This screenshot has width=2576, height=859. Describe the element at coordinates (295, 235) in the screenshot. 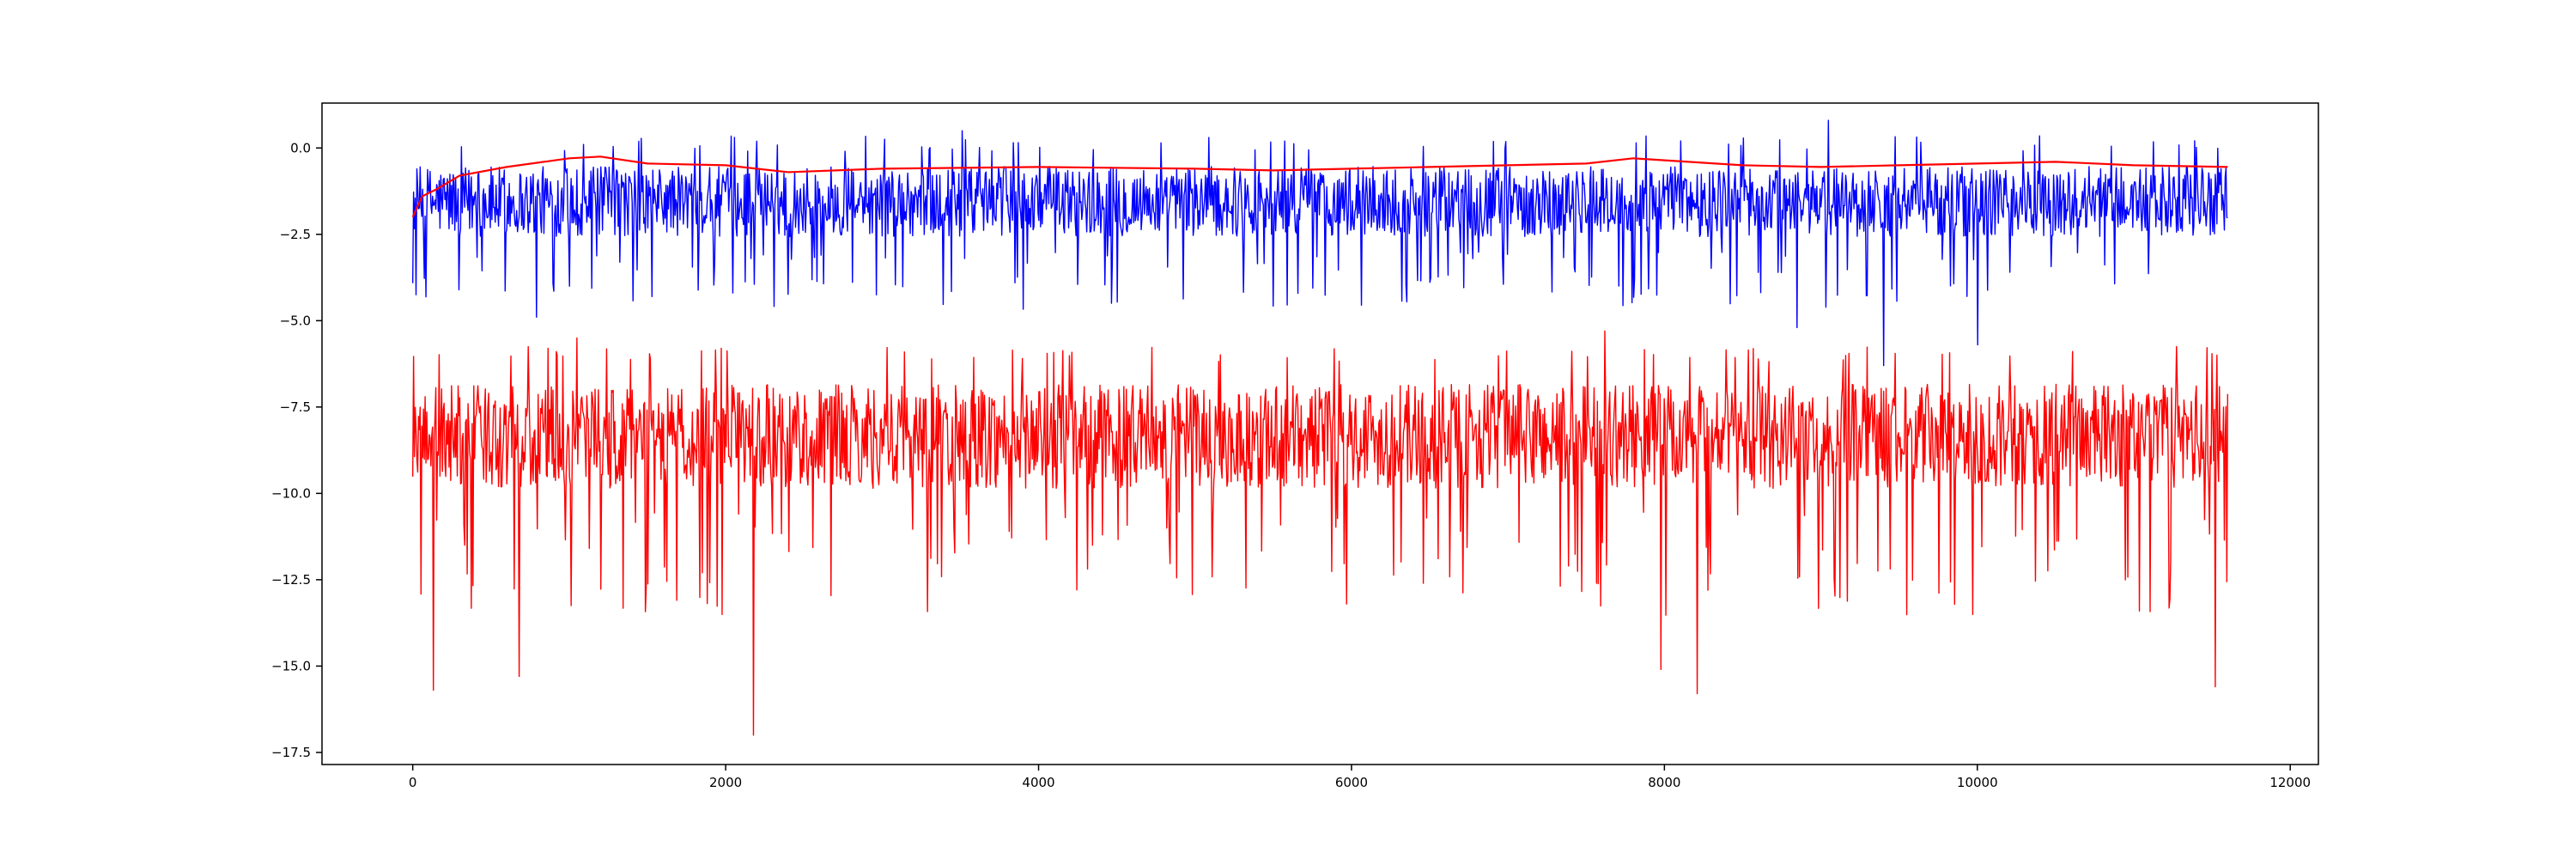

I see `y-tick-label: −2.5` at that location.